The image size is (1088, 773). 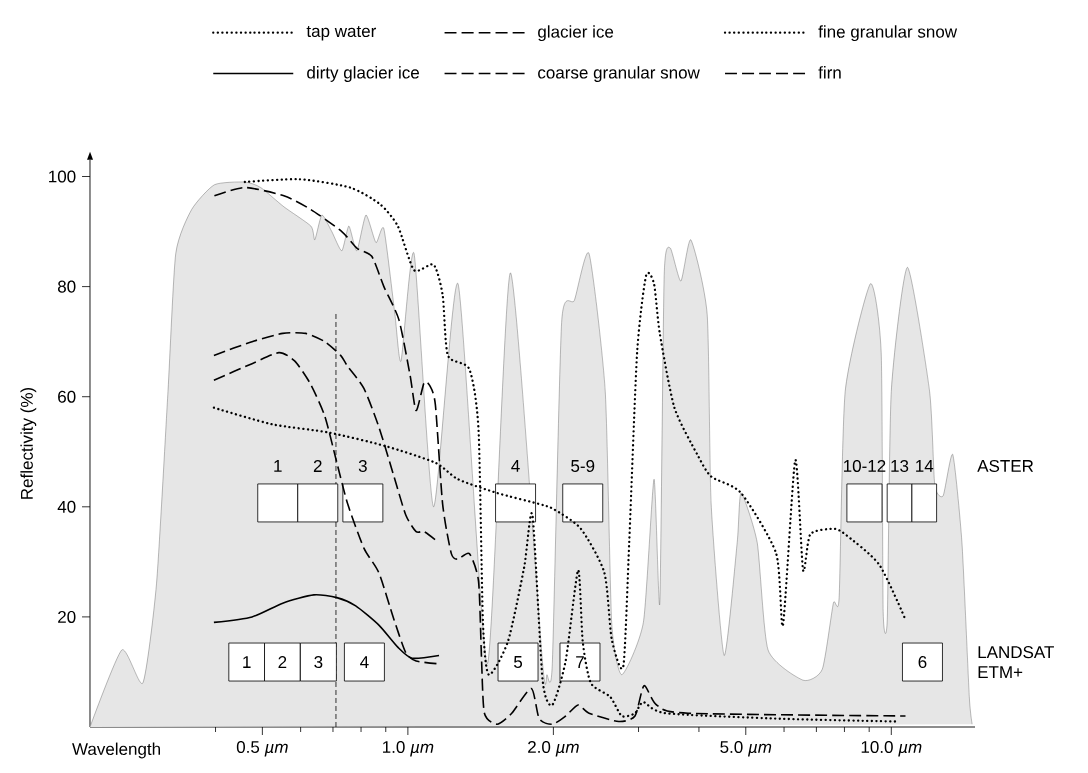 I want to click on text: LANDSAT ETM+, so click(x=1016, y=662).